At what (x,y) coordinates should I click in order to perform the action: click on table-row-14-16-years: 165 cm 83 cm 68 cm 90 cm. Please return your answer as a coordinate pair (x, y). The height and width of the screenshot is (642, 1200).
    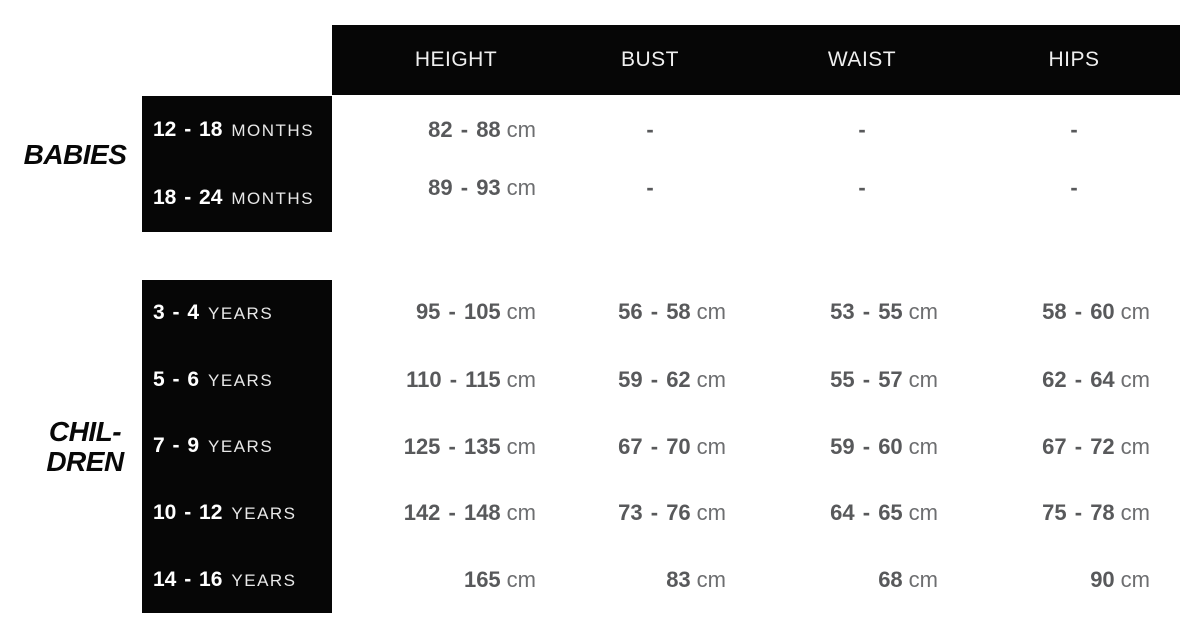
    Looking at the image, I should click on (756, 580).